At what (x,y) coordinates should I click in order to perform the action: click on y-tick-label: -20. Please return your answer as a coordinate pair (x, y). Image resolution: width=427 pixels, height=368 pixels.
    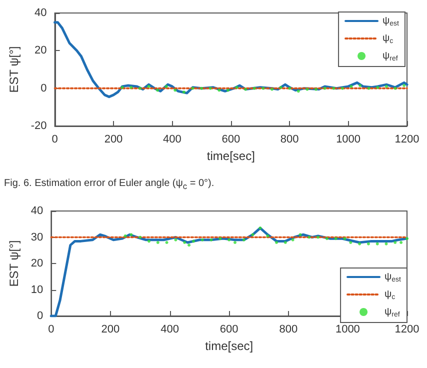
    Looking at the image, I should click on (38, 126).